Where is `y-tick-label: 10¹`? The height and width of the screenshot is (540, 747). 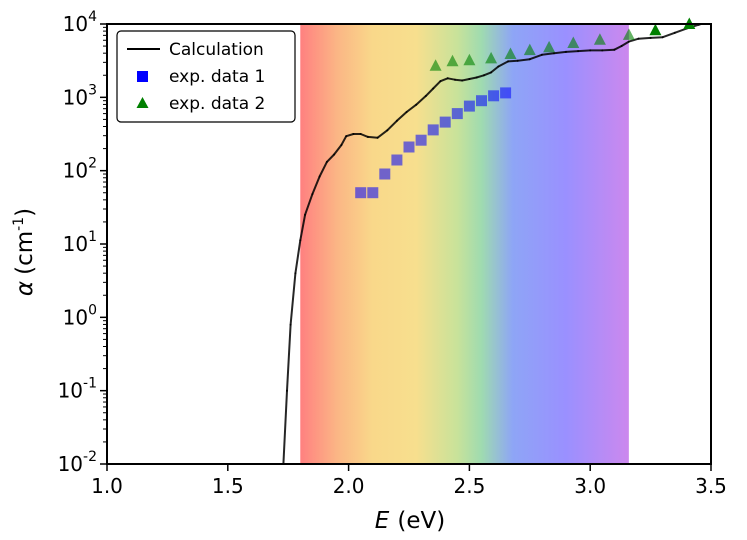
y-tick-label: 10¹ is located at coordinates (80, 242).